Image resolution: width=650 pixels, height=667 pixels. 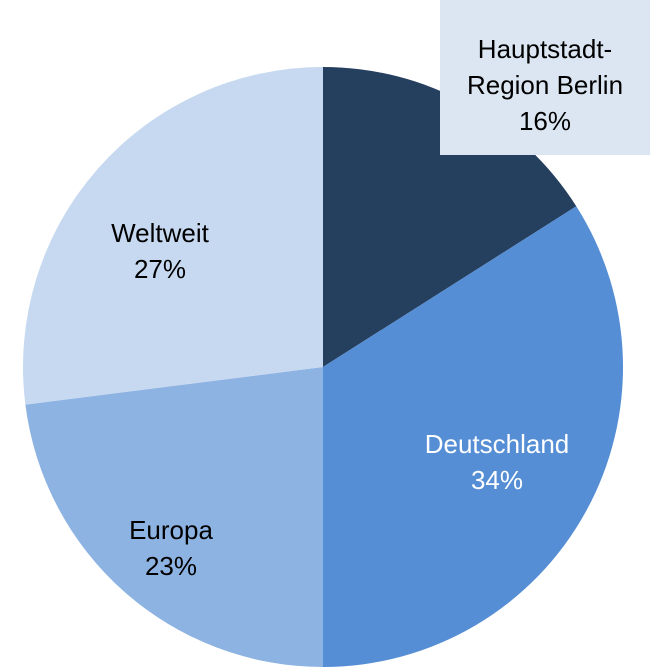 I want to click on value-label: 23%, so click(x=171, y=566).